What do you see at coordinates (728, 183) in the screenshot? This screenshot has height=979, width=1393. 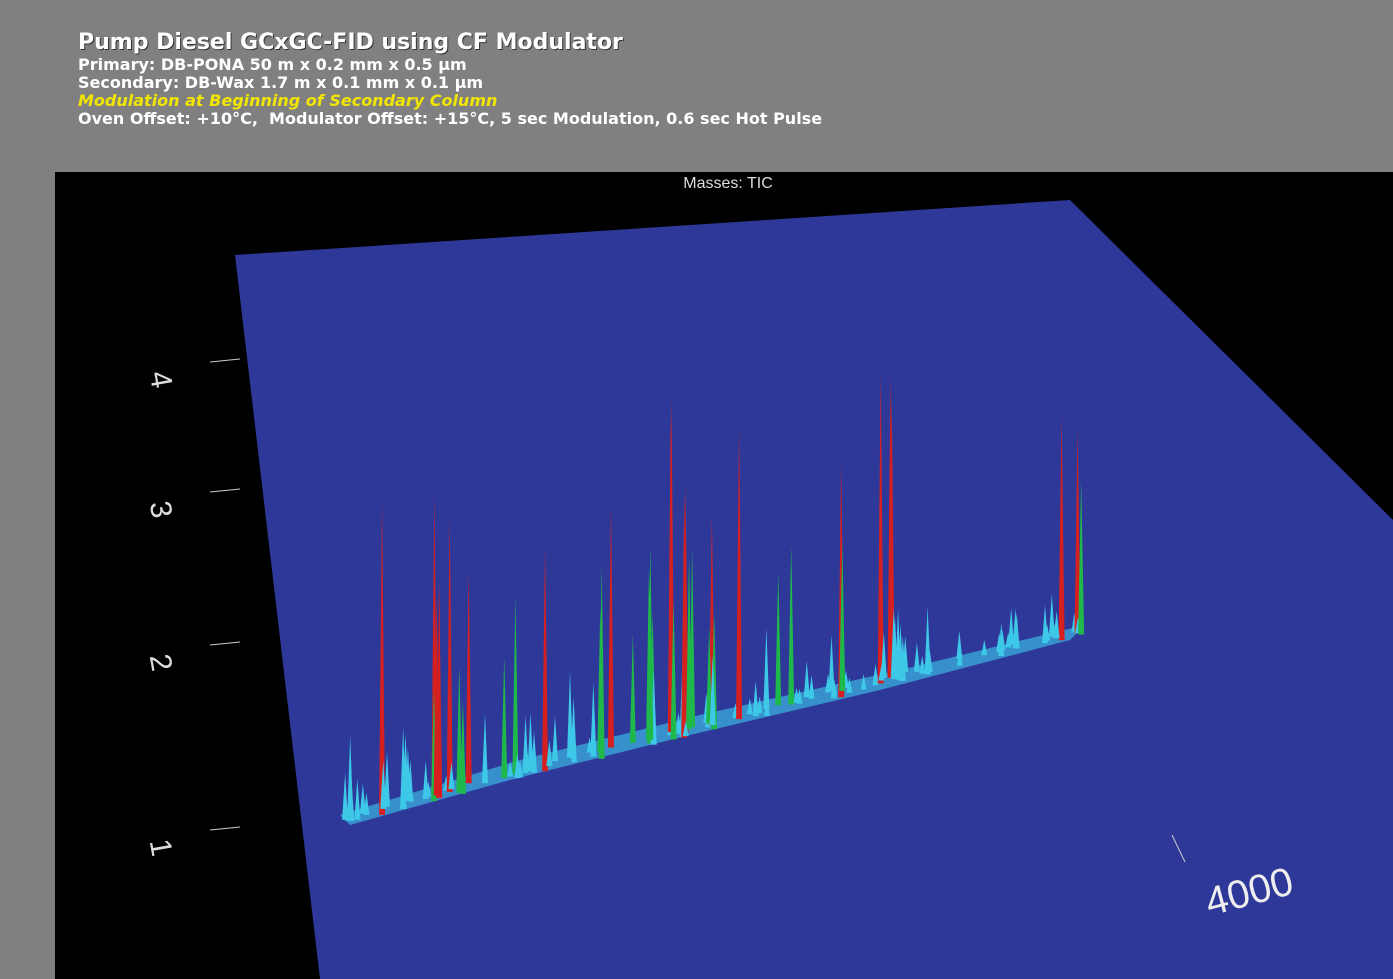 I see `chart-title: Masses: TIC` at bounding box center [728, 183].